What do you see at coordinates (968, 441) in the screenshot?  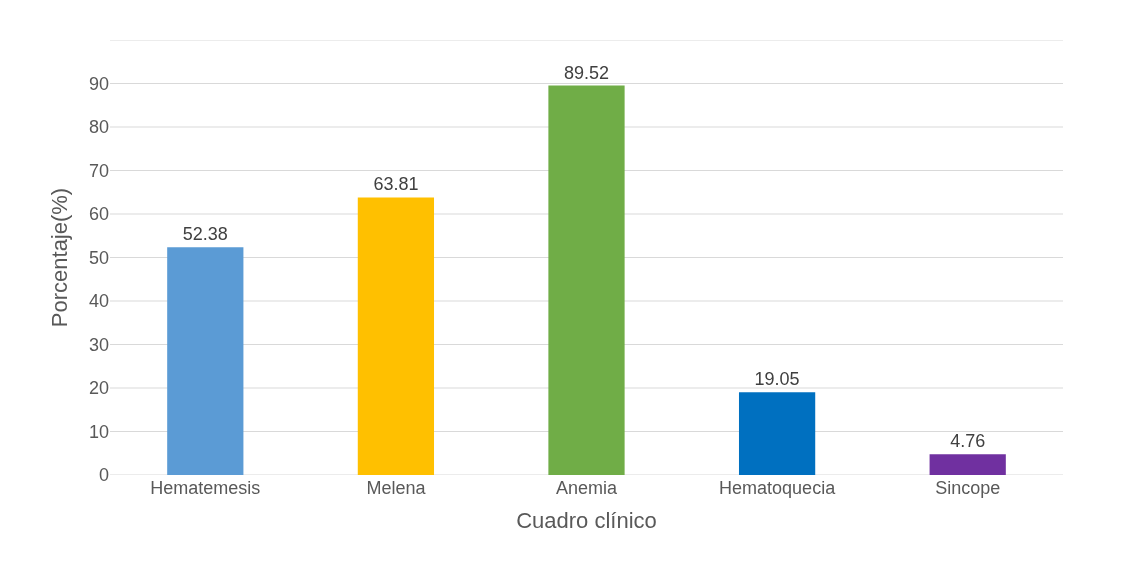 I see `data-label: 4.76` at bounding box center [968, 441].